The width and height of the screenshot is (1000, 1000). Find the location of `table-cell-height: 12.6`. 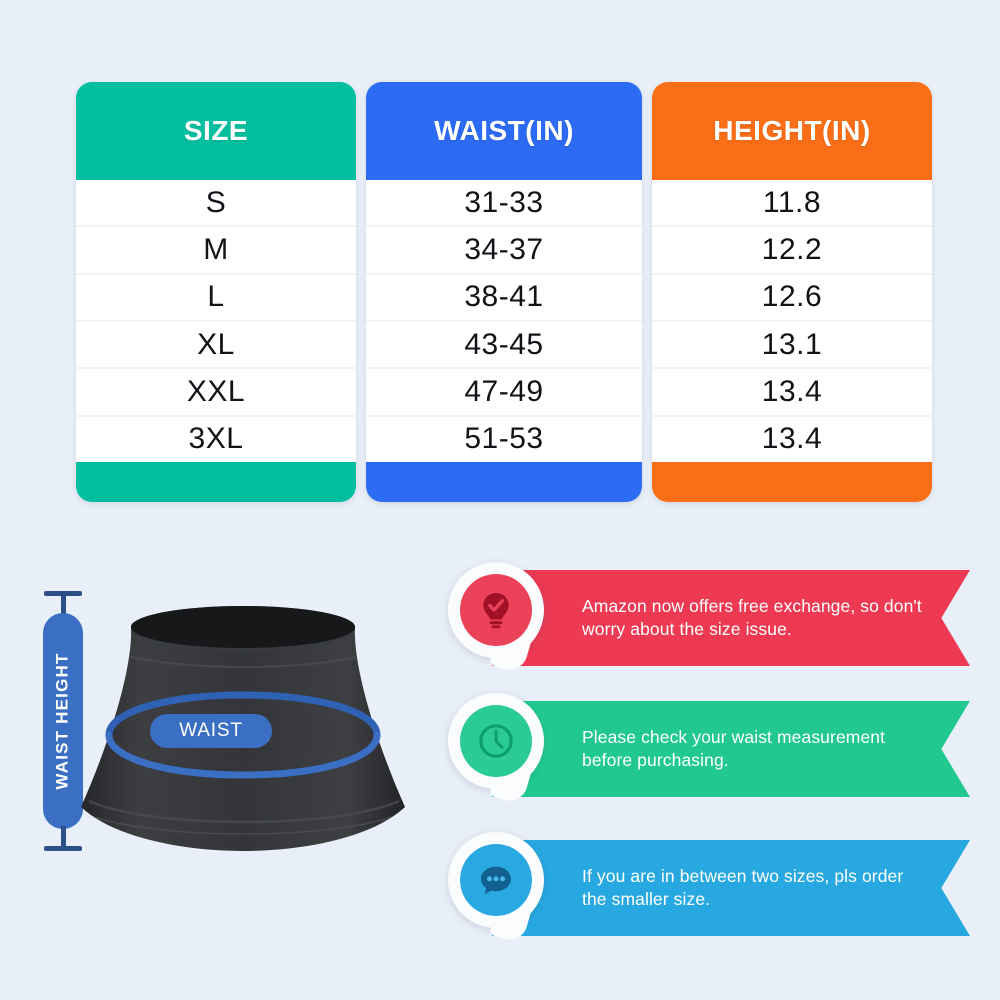

table-cell-height: 12.6 is located at coordinates (792, 298).